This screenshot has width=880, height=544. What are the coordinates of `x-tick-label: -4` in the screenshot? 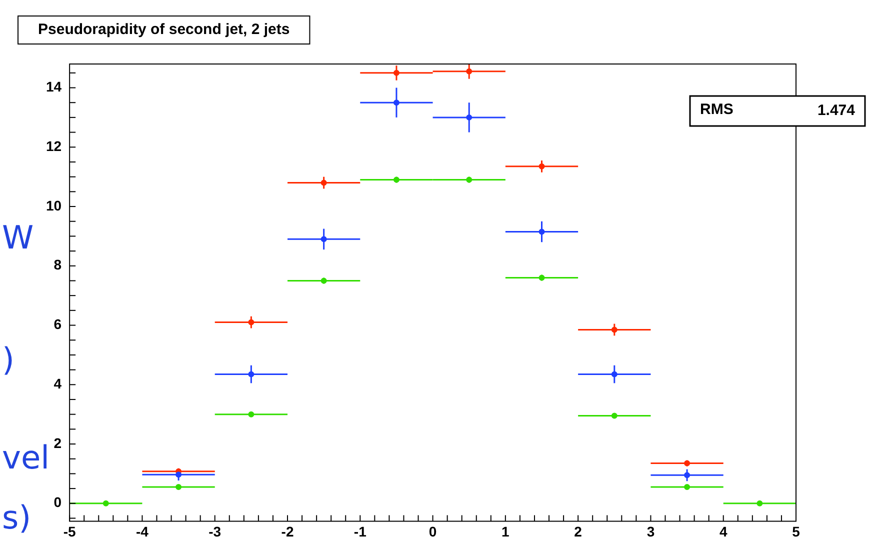 It's located at (142, 531).